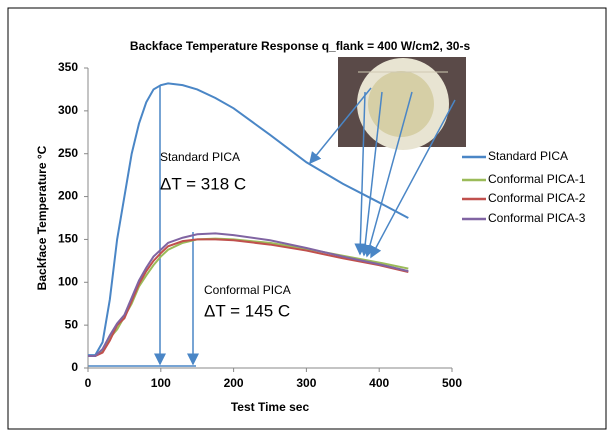 The image size is (615, 437). I want to click on legend-label: Conformal PICA-1, so click(537, 179).